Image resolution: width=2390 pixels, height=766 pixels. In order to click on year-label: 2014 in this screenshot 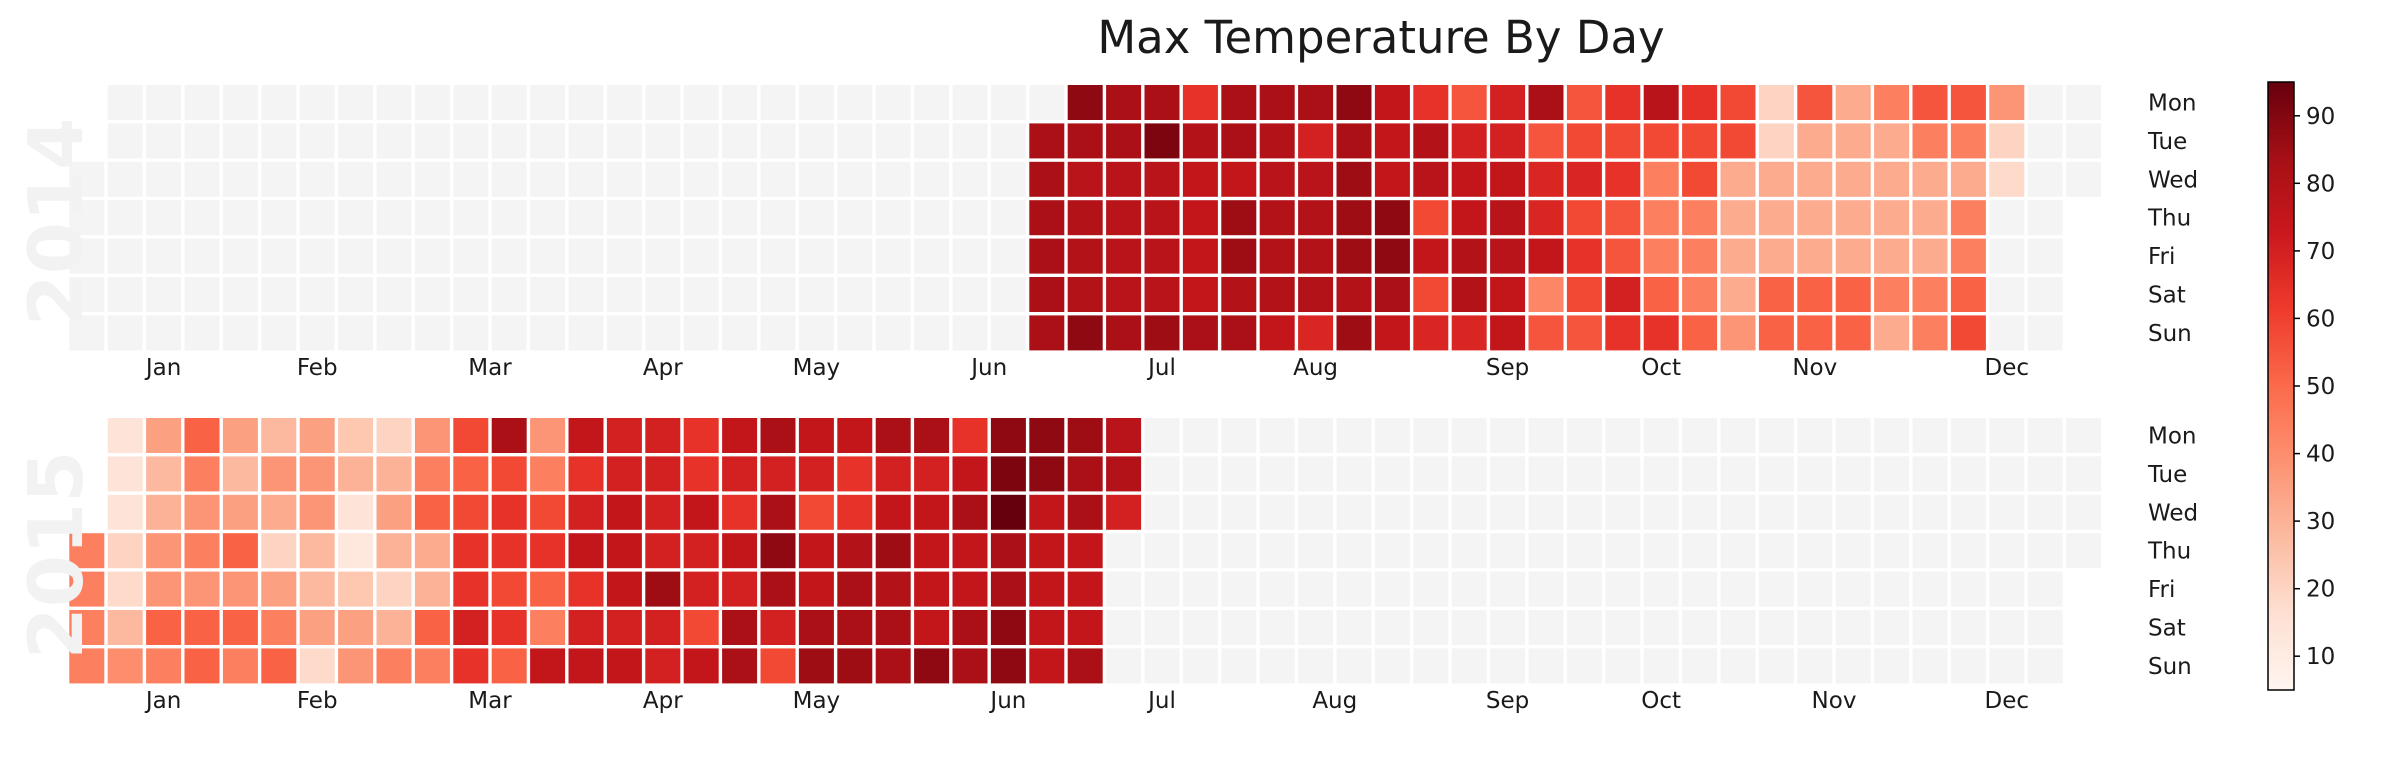, I will do `click(56, 222)`.